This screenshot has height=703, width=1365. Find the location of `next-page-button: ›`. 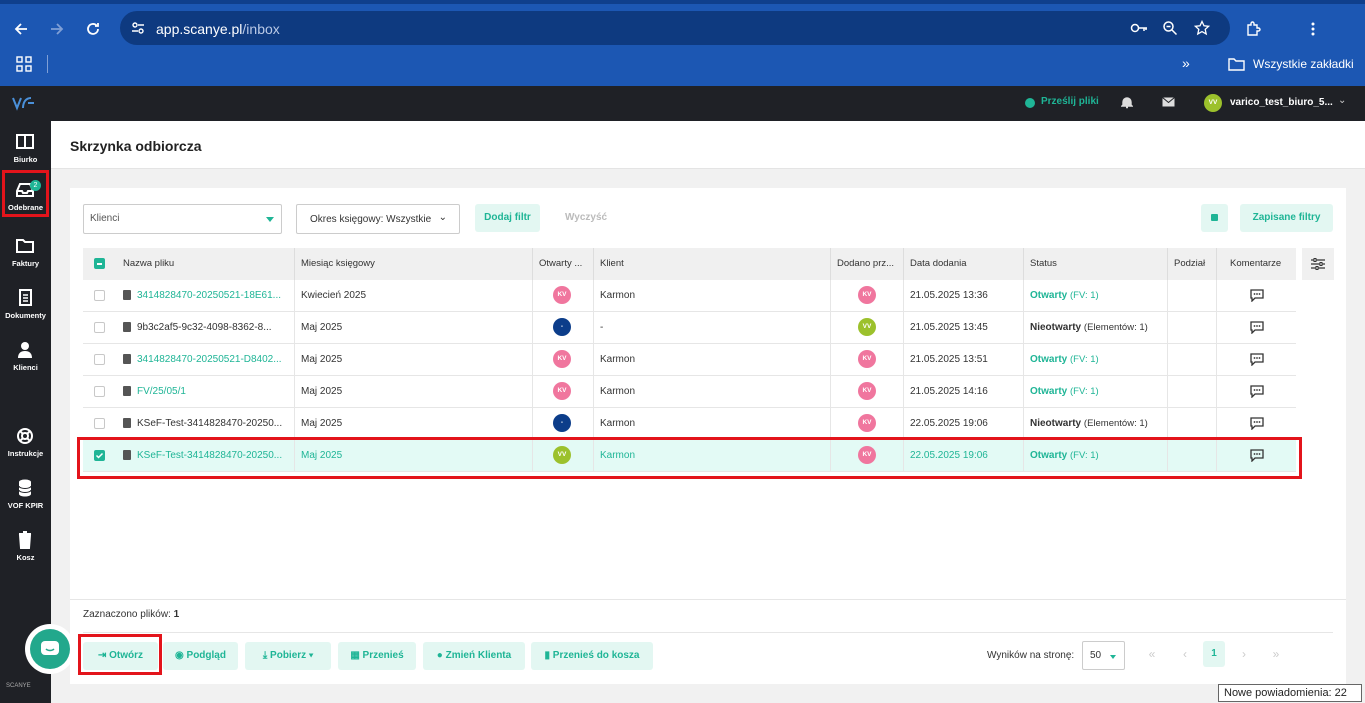

next-page-button: › is located at coordinates (1244, 654).